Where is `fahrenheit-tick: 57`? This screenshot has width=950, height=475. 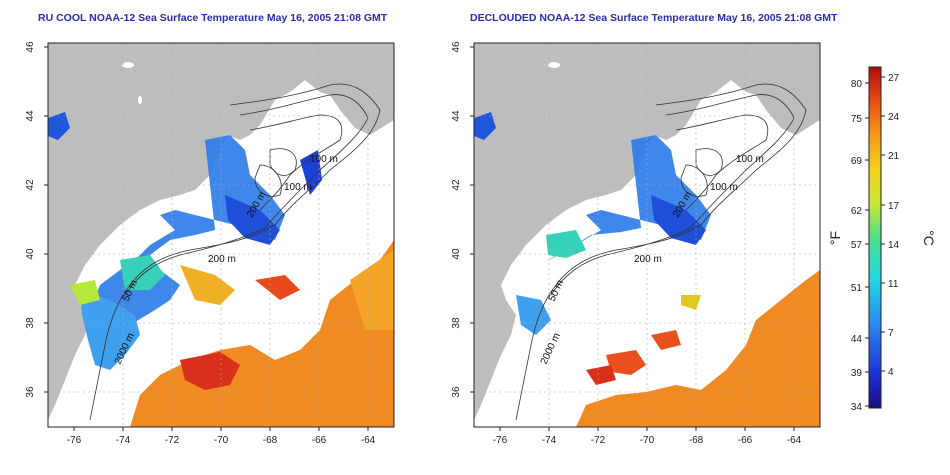
fahrenheit-tick: 57 is located at coordinates (857, 245).